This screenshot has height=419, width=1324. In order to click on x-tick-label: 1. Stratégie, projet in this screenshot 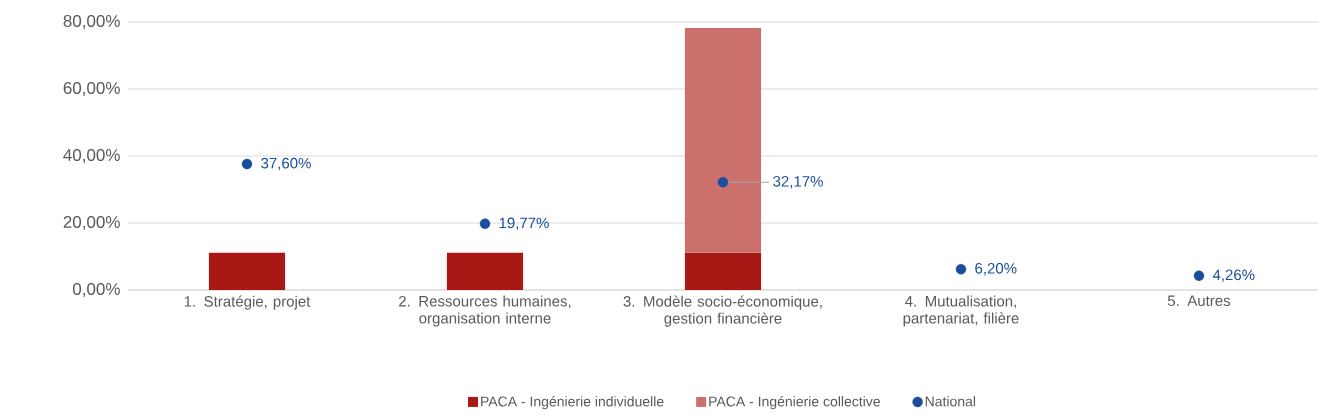, I will do `click(247, 302)`.